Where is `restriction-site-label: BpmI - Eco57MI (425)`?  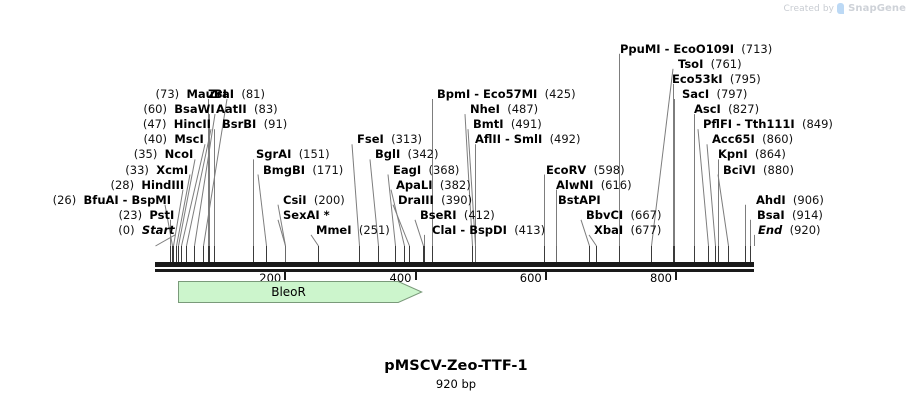
restriction-site-label: BpmI - Eco57MI (425) is located at coordinates (506, 94).